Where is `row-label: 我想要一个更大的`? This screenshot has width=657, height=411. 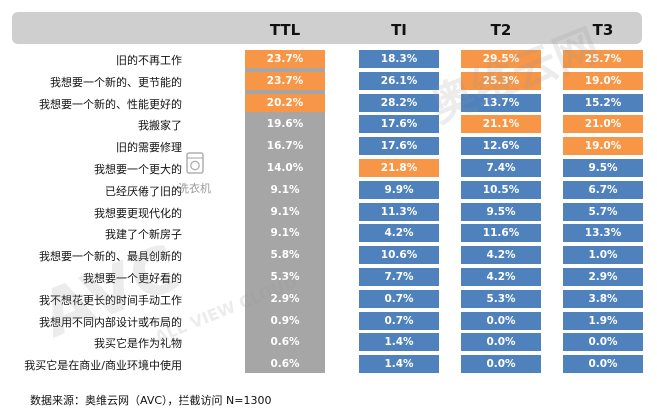
row-label: 我想要一个更大的 is located at coordinates (138, 169).